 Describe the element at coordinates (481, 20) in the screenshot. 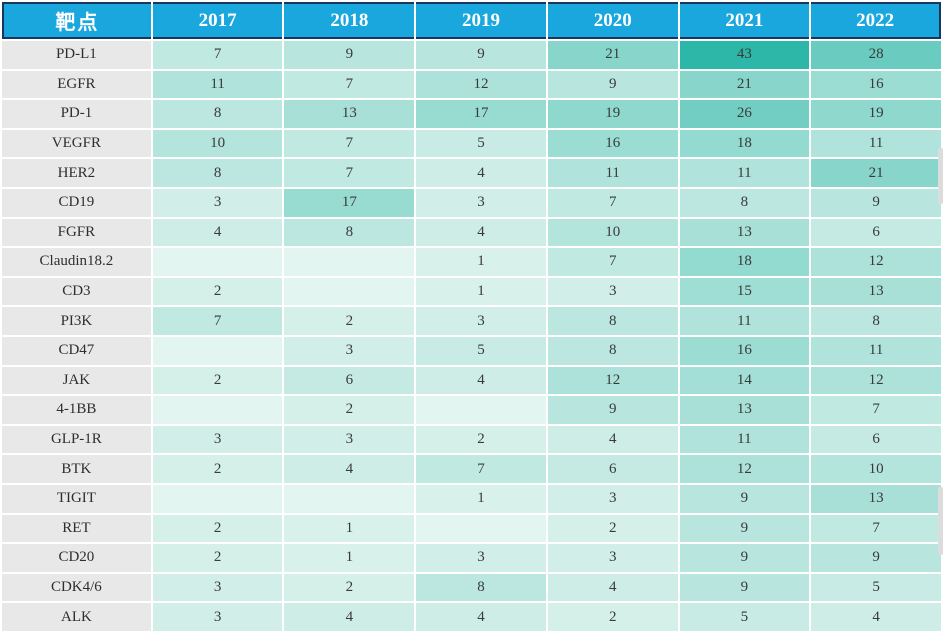

I see `column-header-year: 2019` at that location.